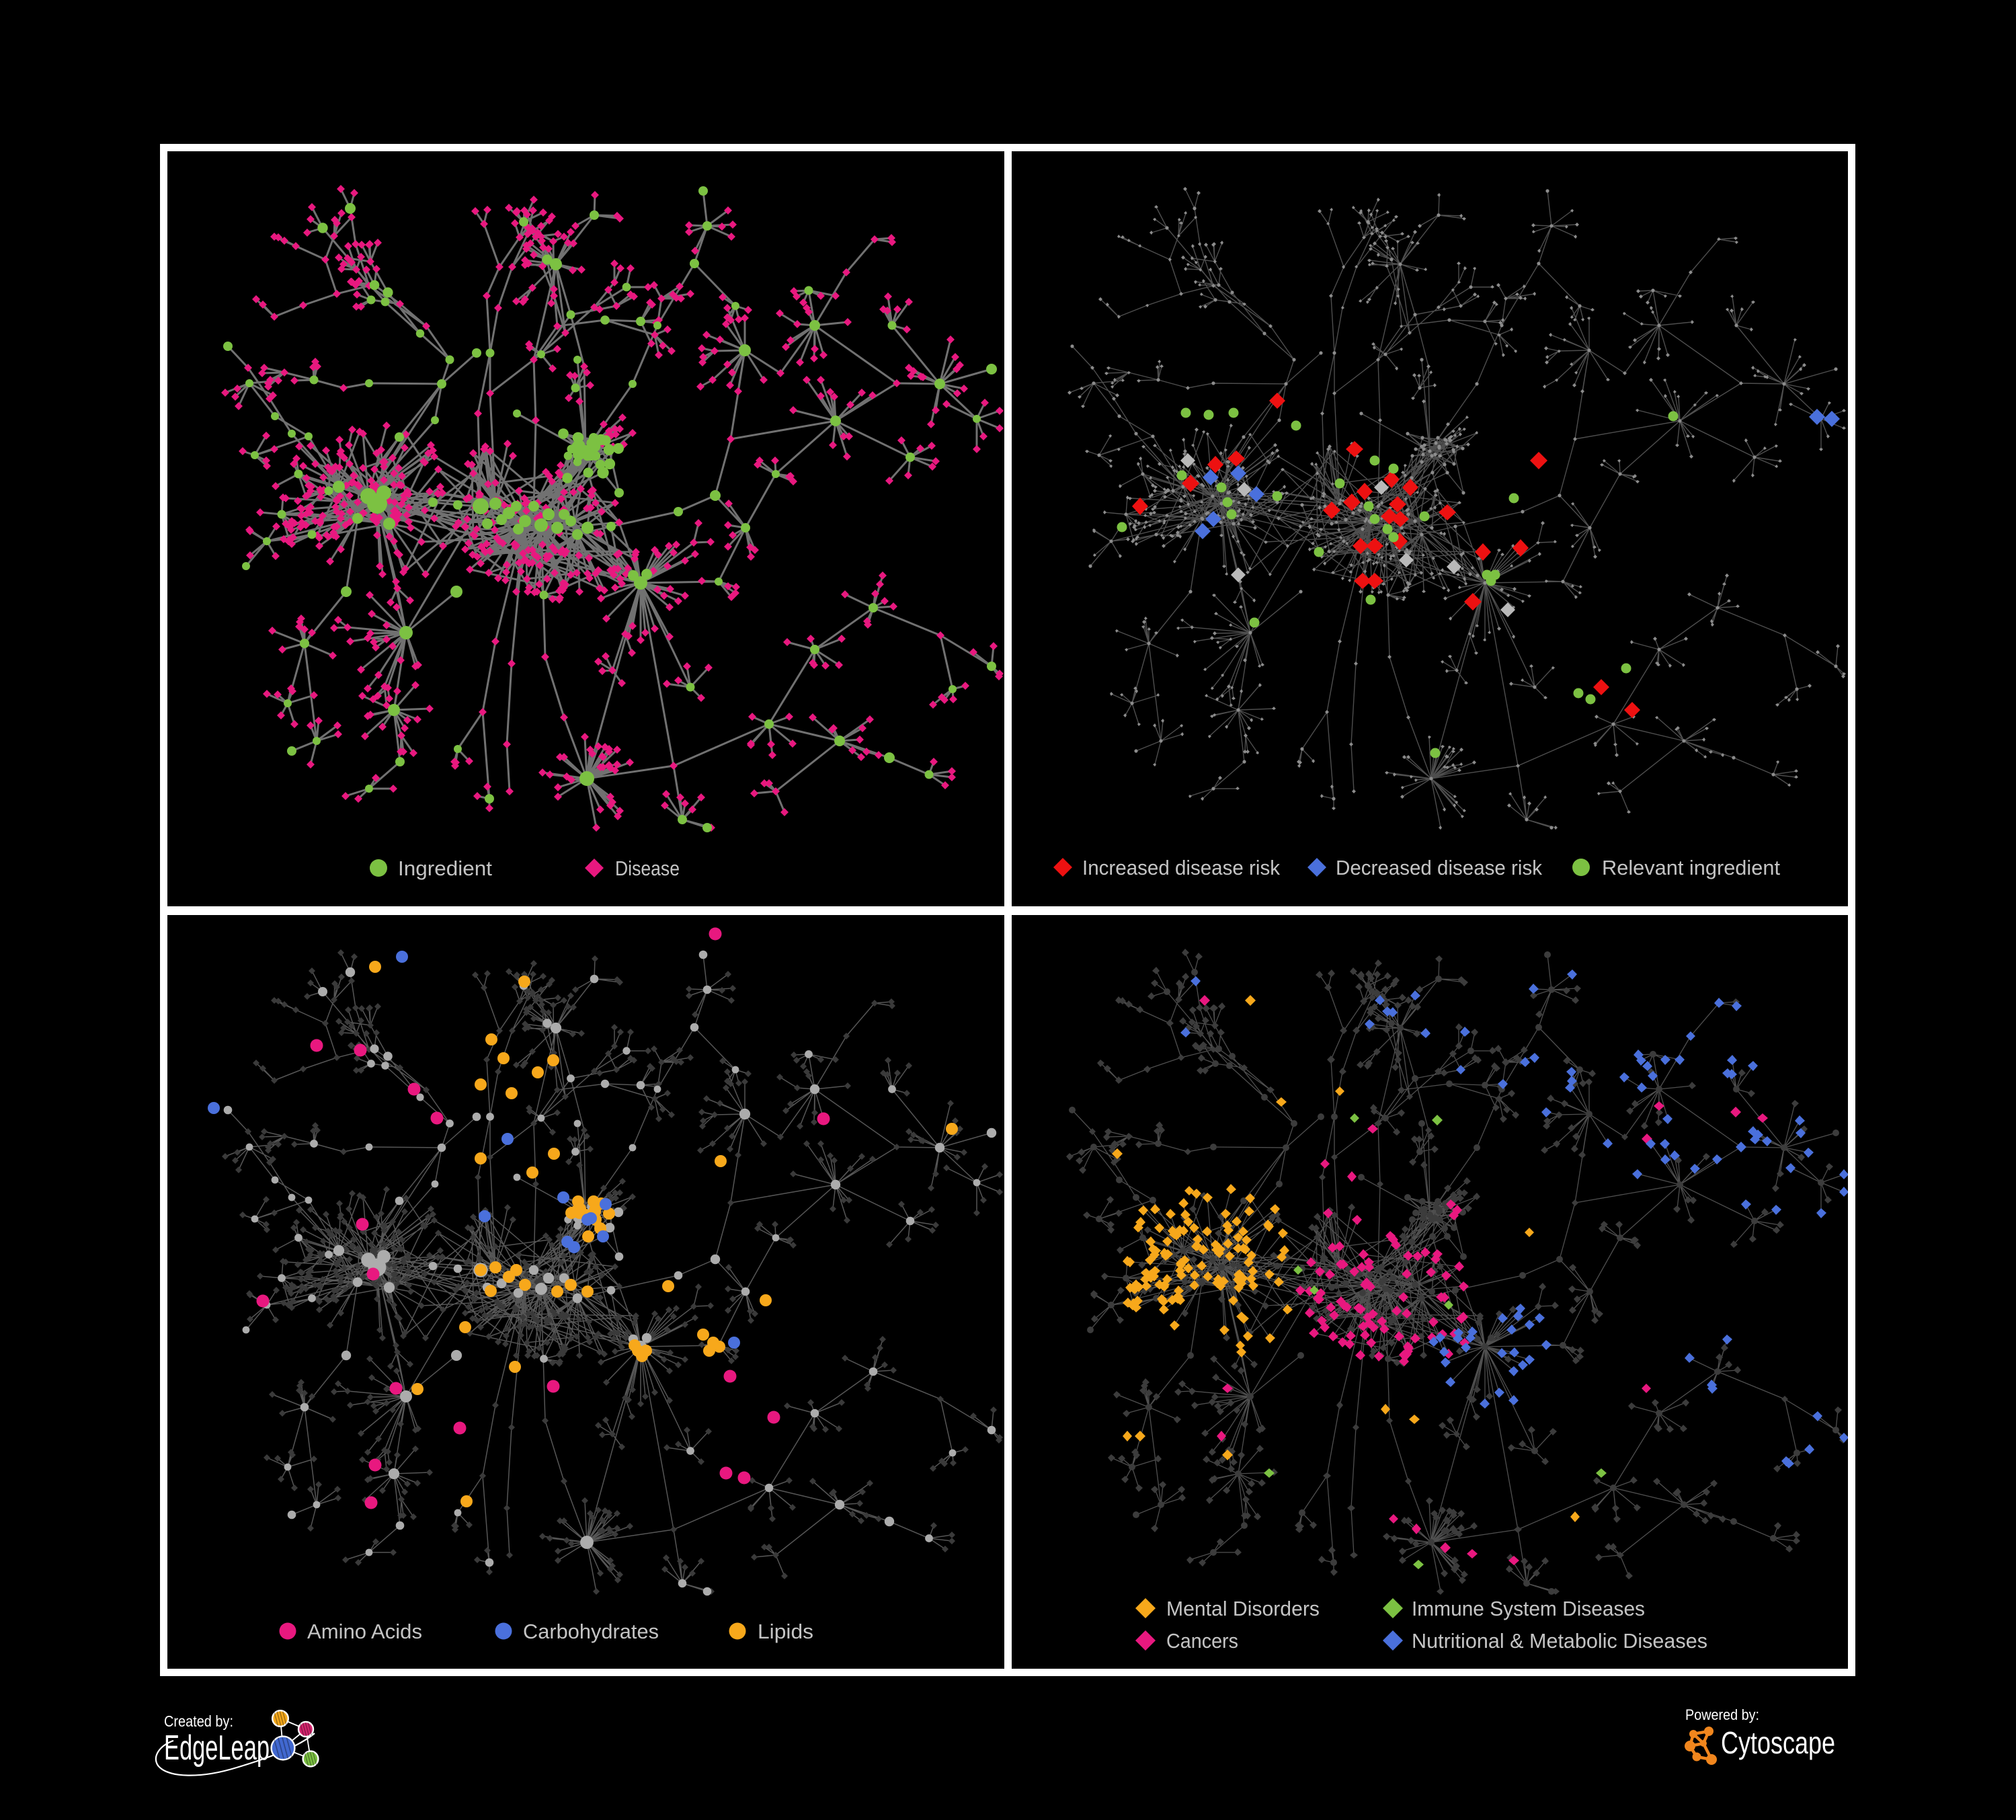 The width and height of the screenshot is (2016, 1820). I want to click on svg-text: Ingredient, so click(445, 868).